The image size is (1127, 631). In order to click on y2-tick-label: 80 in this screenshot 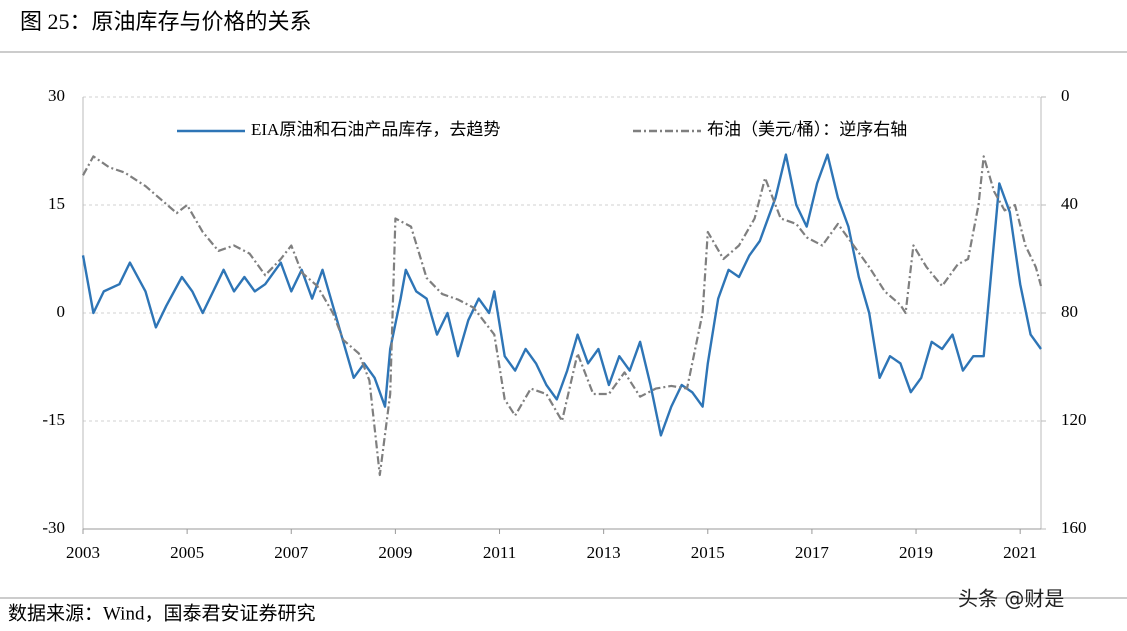, I will do `click(1069, 311)`.